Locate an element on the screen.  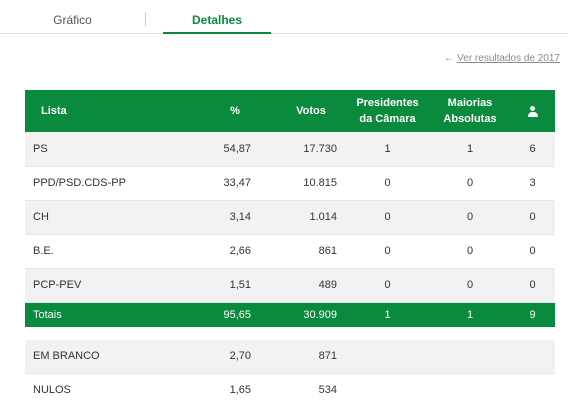
tab-grafico: Gráfico is located at coordinates (72, 20).